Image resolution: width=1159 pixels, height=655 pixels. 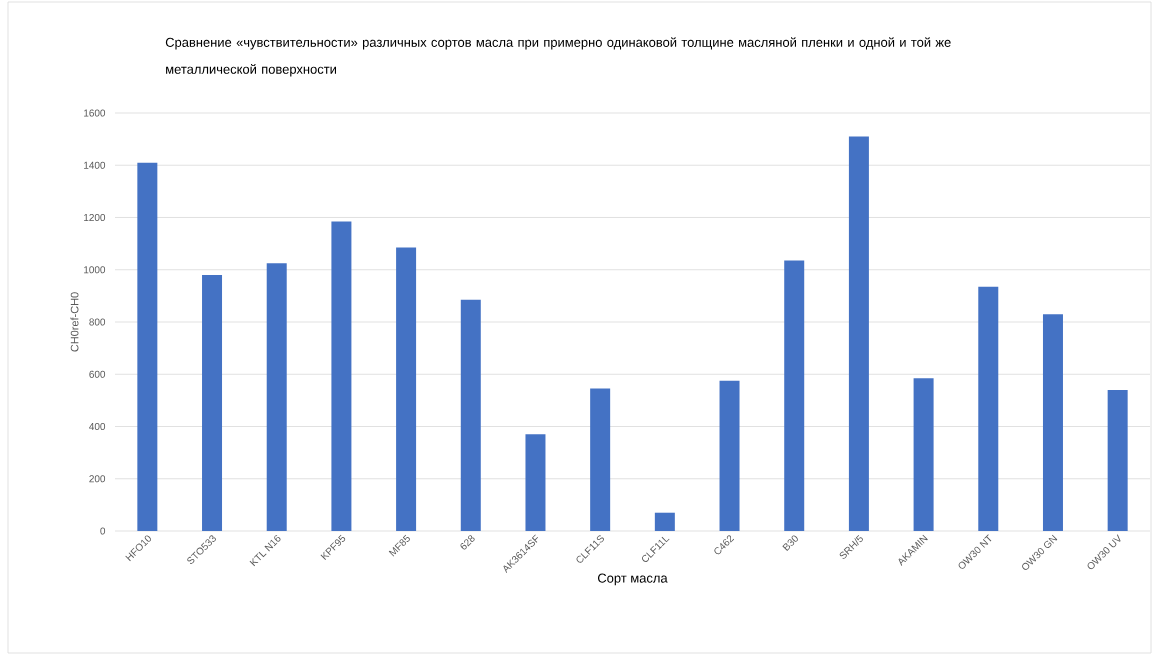 What do you see at coordinates (74, 322) in the screenshot?
I see `y-axis-title: CH0ref-CH0` at bounding box center [74, 322].